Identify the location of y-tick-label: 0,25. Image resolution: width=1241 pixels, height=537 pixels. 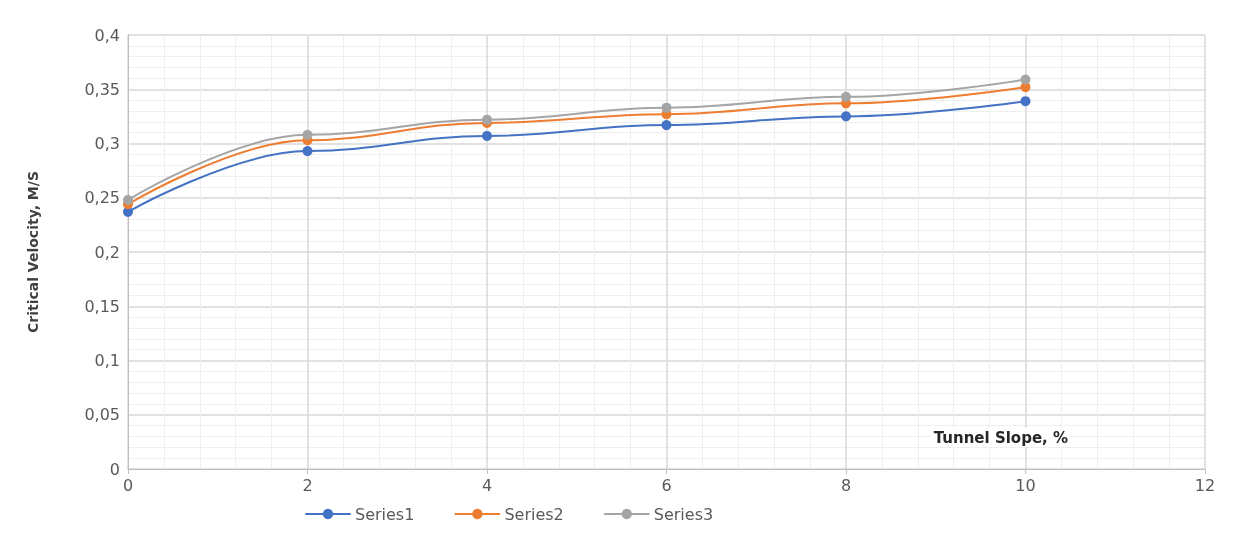
(102, 198).